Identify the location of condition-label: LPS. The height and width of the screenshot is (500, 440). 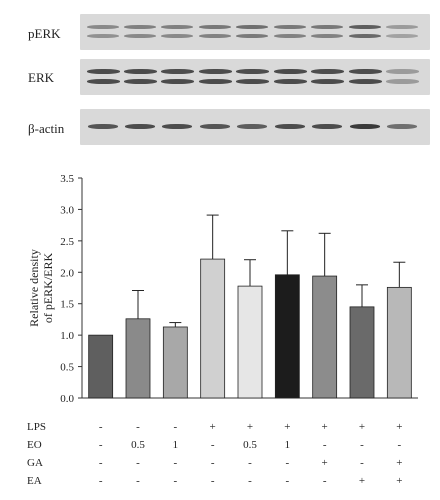
(36, 427).